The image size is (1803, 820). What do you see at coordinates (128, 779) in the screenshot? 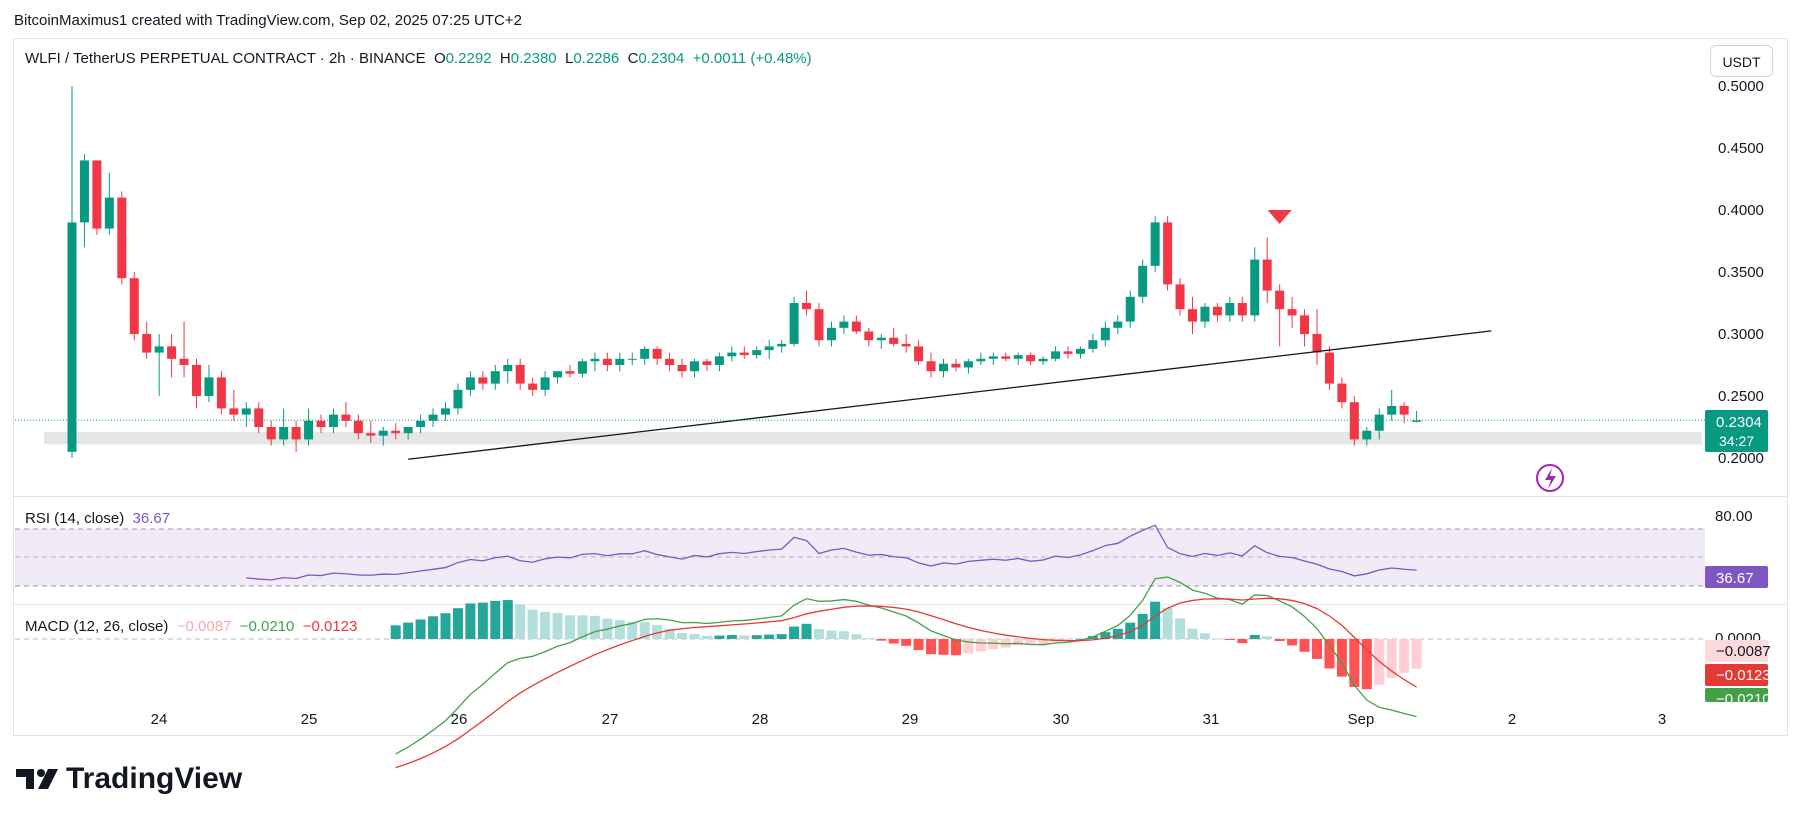
I see `tradingview-logo: TradingView` at bounding box center [128, 779].